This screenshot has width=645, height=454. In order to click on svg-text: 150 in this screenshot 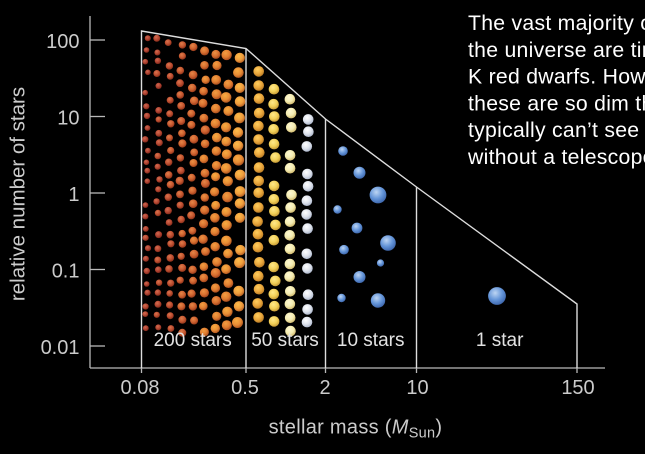, I will do `click(577, 388)`.